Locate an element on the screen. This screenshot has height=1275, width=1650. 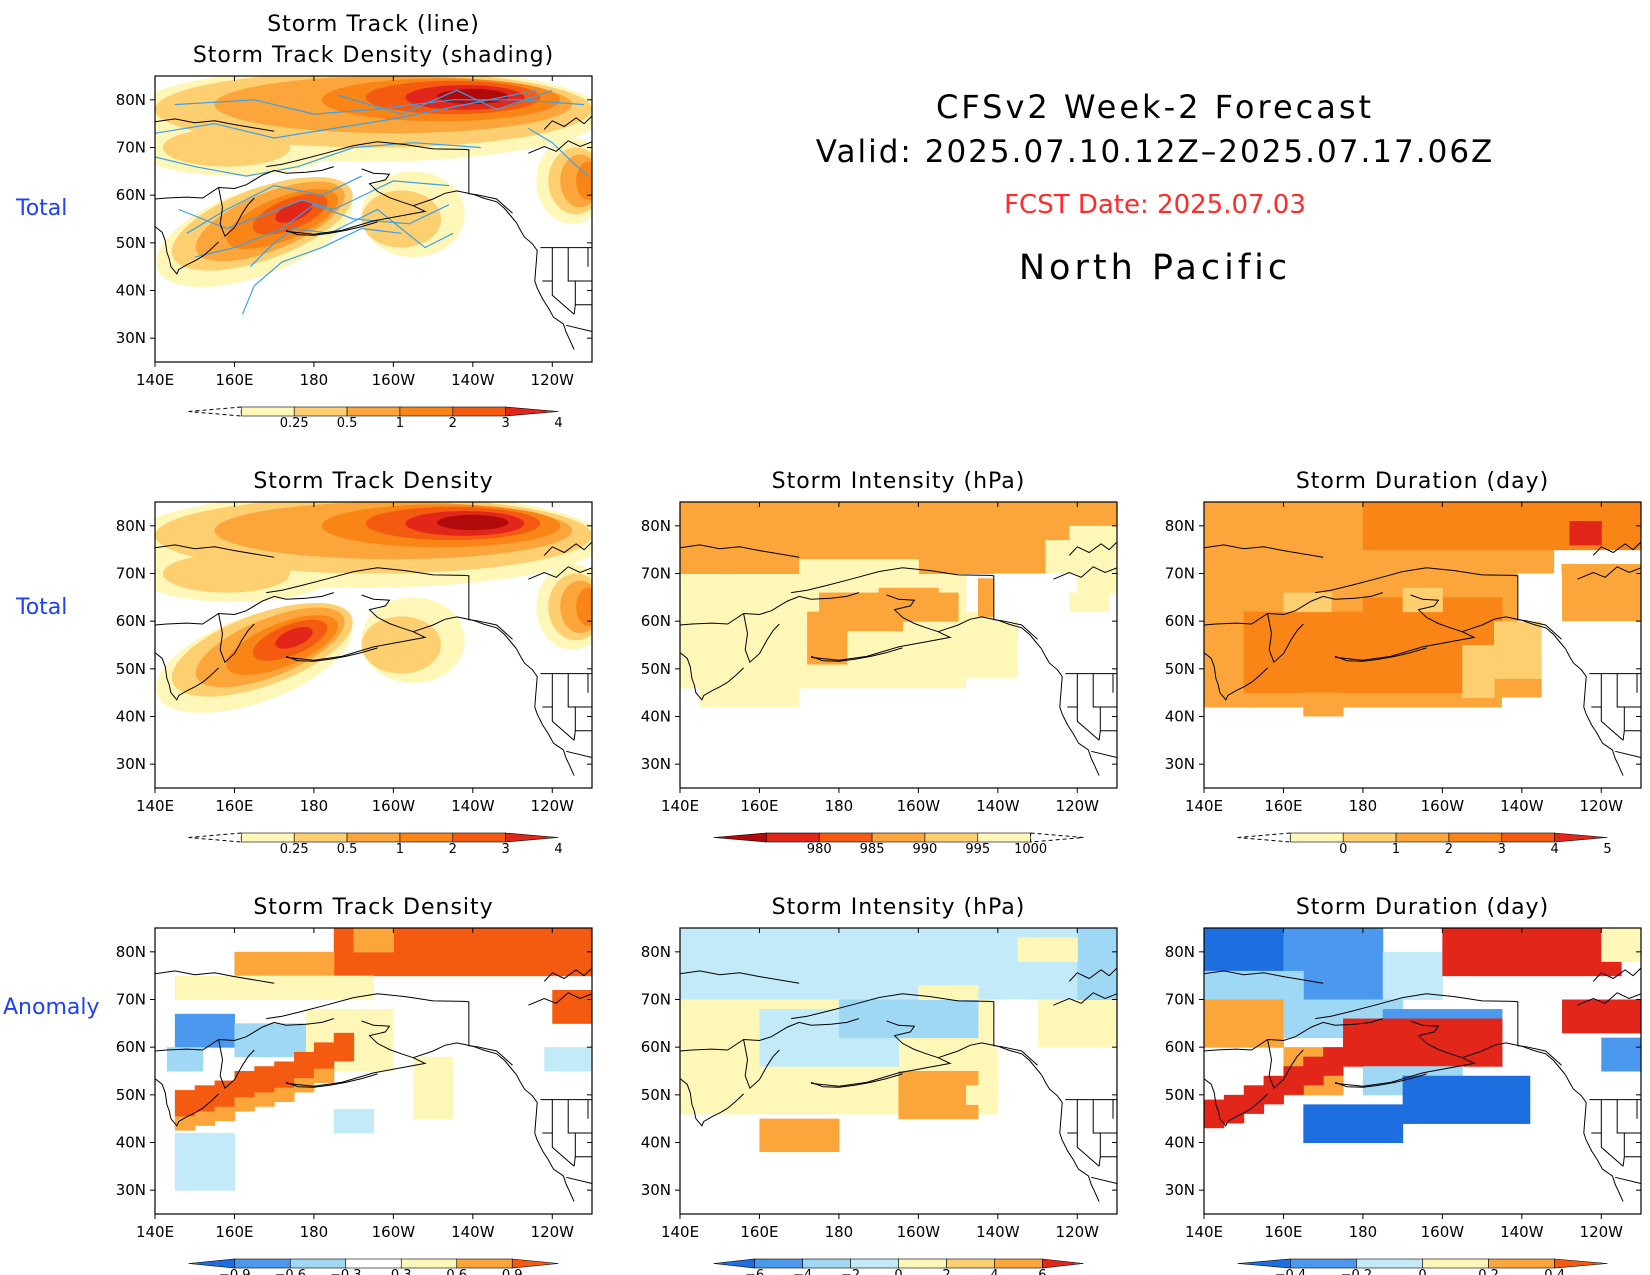
colorbar-label: 0.3 is located at coordinates (401, 1271).